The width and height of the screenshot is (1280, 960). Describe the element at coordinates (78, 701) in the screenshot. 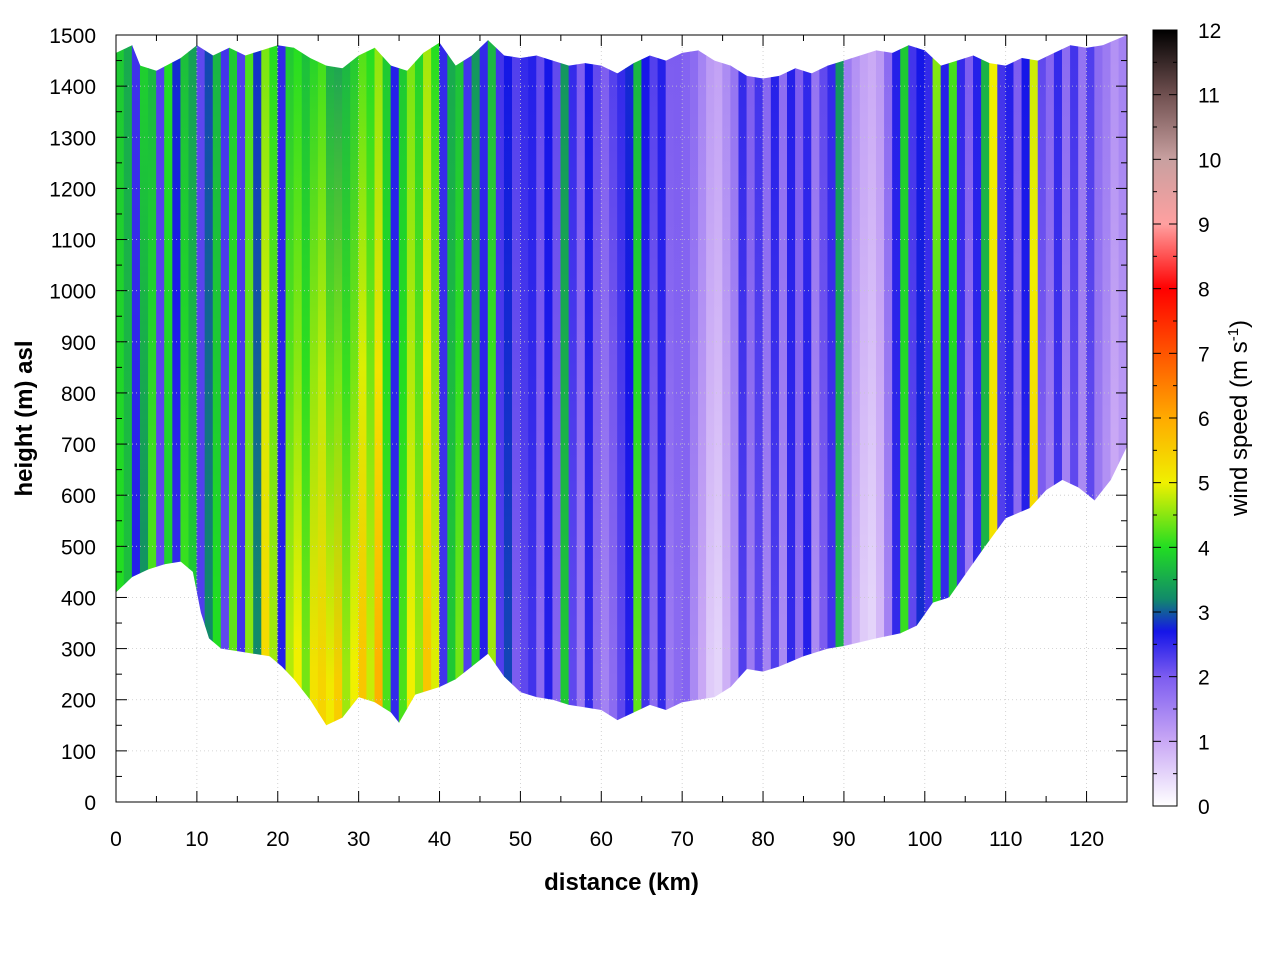

I see `y-tick-label: 200` at that location.